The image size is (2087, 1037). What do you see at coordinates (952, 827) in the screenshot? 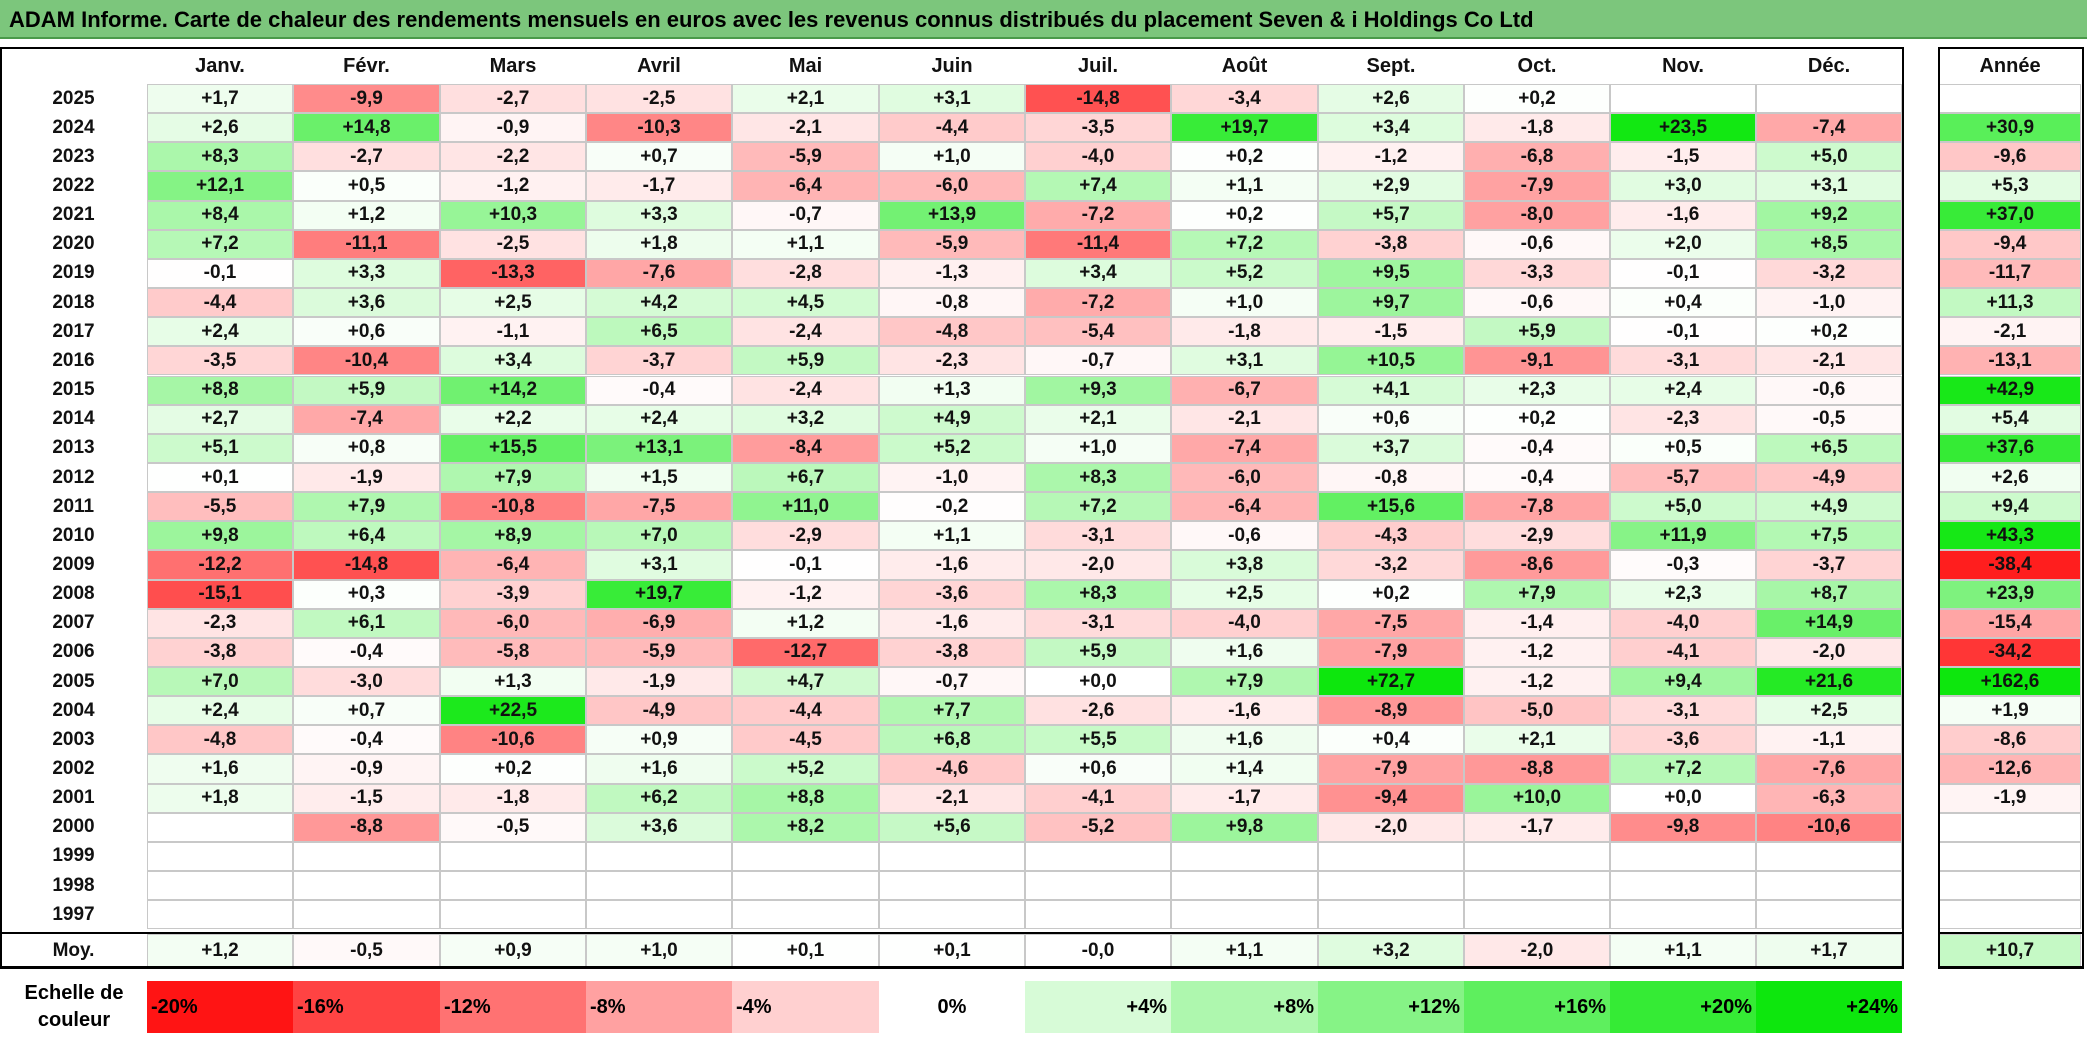
I see `heatmap-cell: +5,6` at bounding box center [952, 827].